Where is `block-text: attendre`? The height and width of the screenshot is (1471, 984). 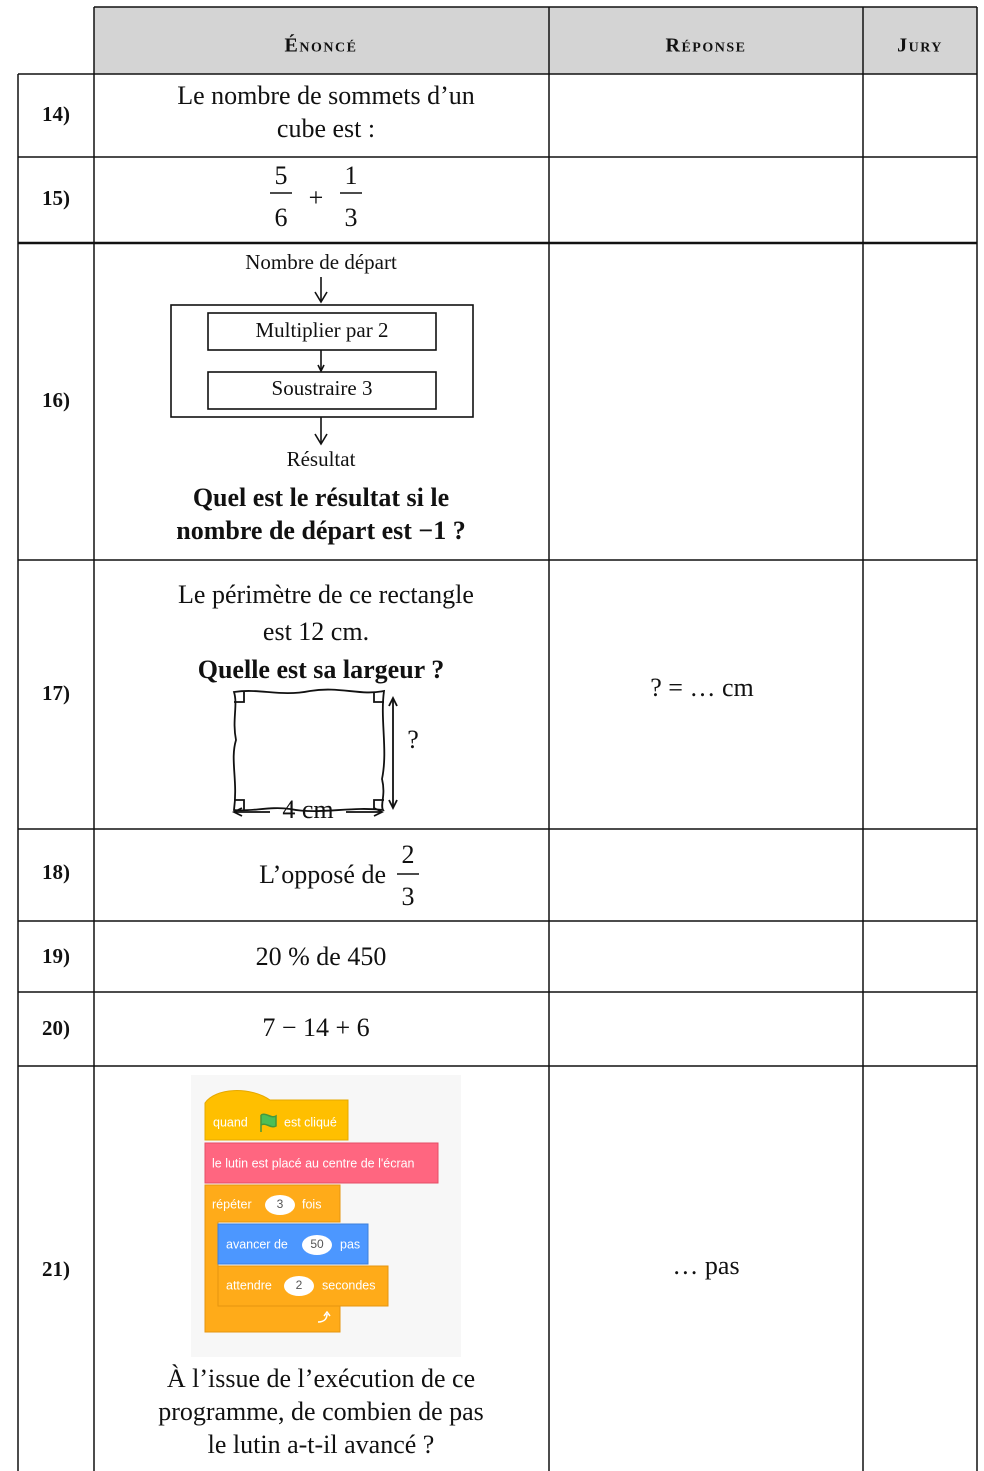
block-text: attendre is located at coordinates (249, 1285).